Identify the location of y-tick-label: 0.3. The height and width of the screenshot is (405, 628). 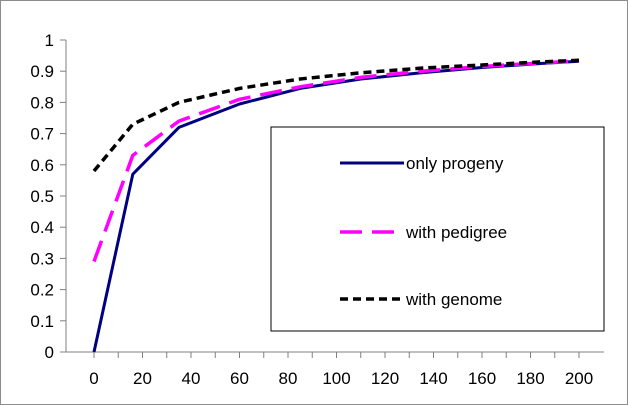
(42, 258).